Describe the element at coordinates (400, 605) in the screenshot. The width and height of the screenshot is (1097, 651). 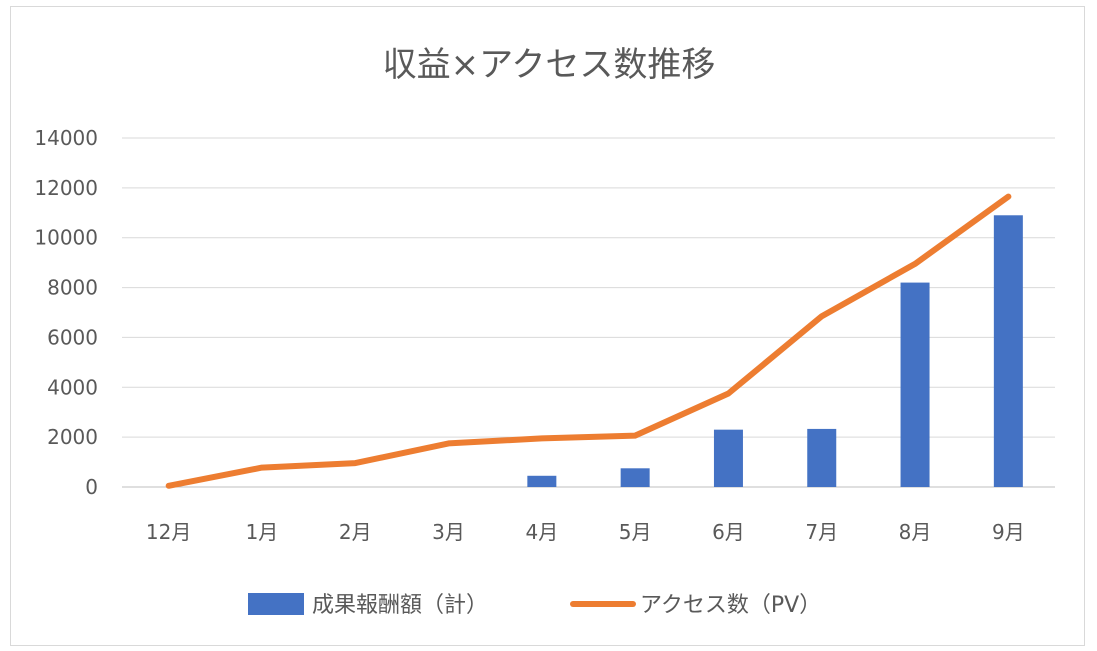
I see `legend-label-bar: 成果報酬額（計）` at that location.